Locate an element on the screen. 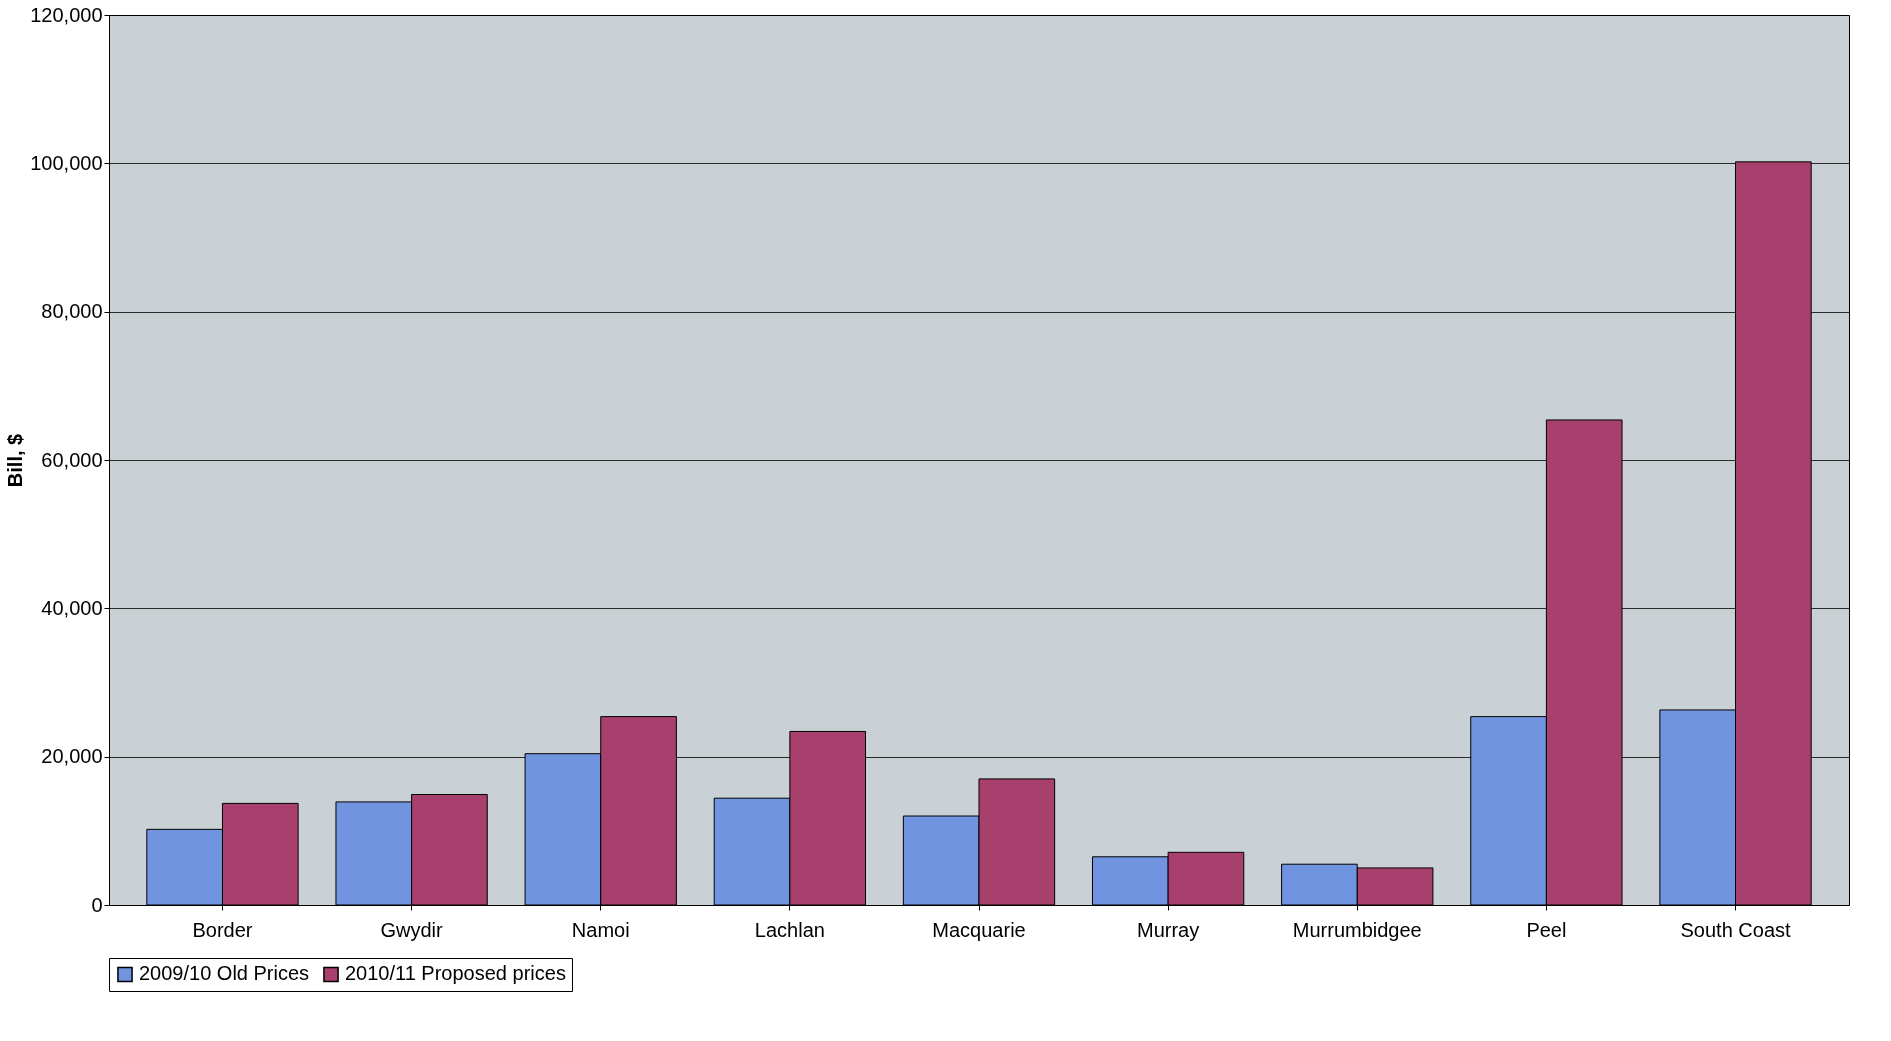 The width and height of the screenshot is (1891, 1041). y-tick-label: 100,000 is located at coordinates (66, 162).